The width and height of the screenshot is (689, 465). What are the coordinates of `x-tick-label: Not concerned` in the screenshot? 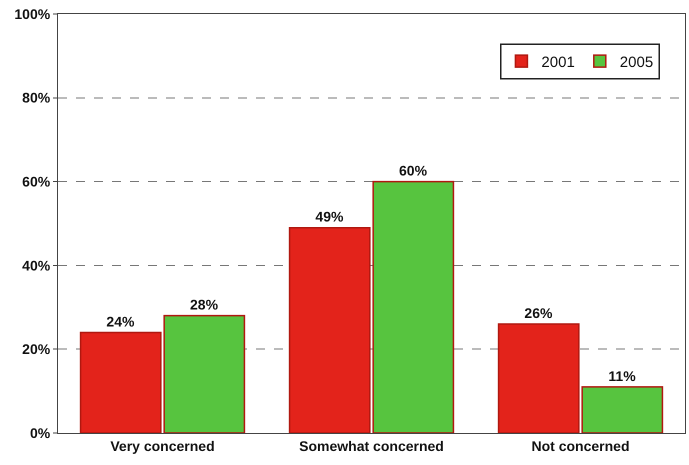 It's located at (580, 446).